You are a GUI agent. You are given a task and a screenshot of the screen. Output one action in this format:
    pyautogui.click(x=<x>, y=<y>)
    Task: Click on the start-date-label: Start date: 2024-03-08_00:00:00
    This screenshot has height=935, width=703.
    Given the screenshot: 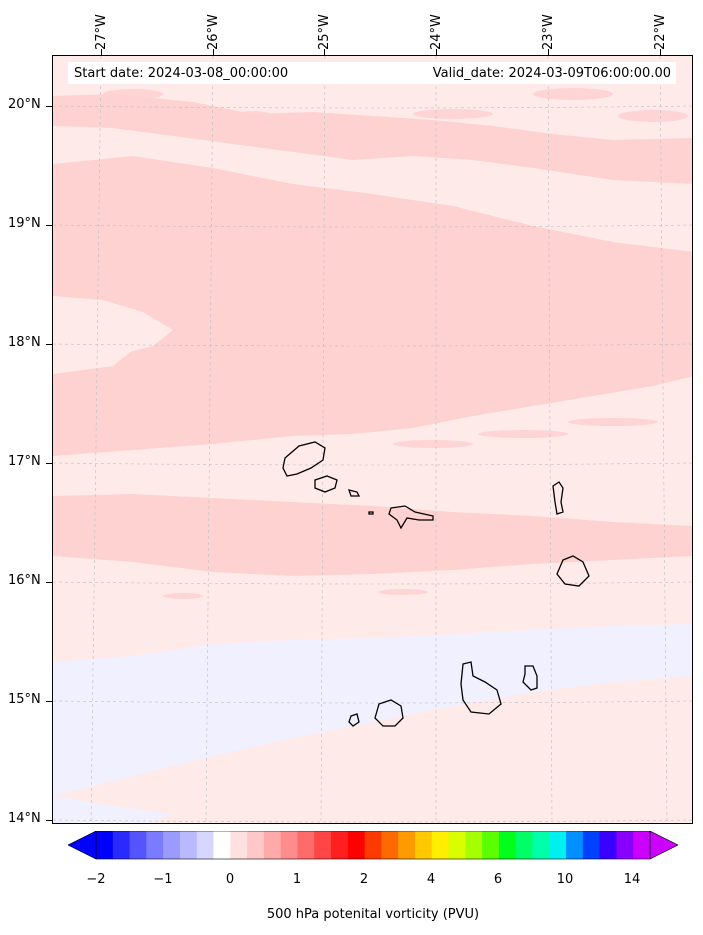 What is the action you would take?
    pyautogui.click(x=181, y=73)
    